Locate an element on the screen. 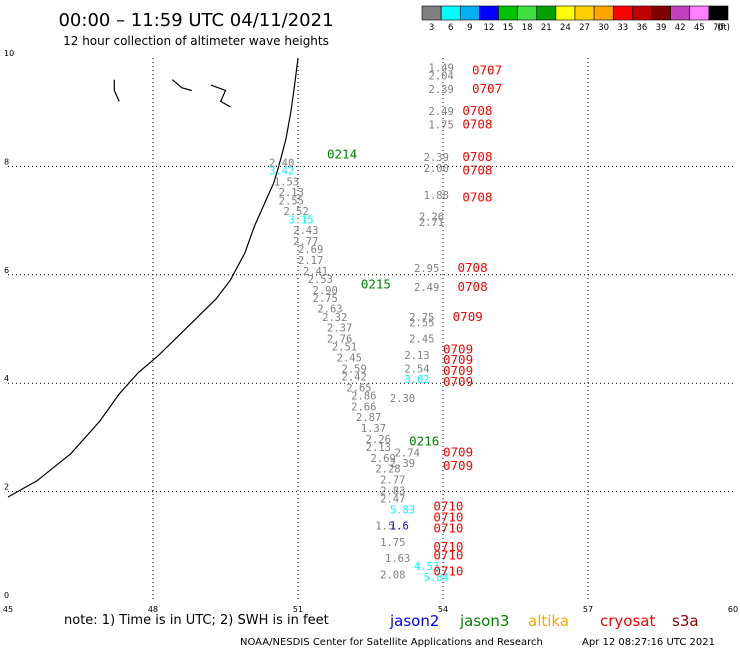 This screenshot has width=740, height=650. footer-timestamp: Apr 12 08:27:16 UTC 2021 is located at coordinates (648, 642).